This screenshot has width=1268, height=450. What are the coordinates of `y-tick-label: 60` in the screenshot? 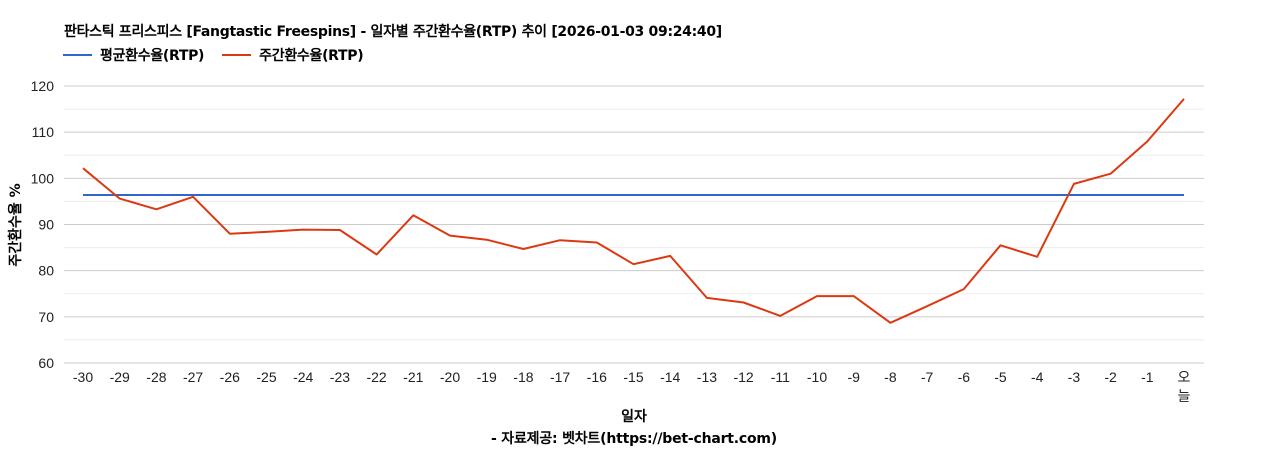 It's located at (46, 363).